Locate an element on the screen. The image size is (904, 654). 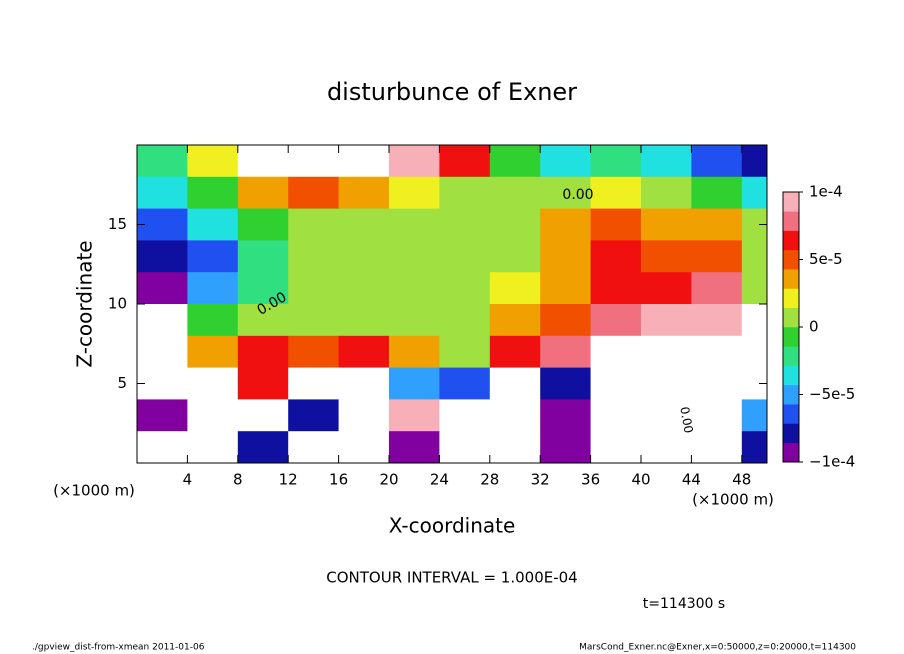
y-unit: (×1000 m) is located at coordinates (94, 491).